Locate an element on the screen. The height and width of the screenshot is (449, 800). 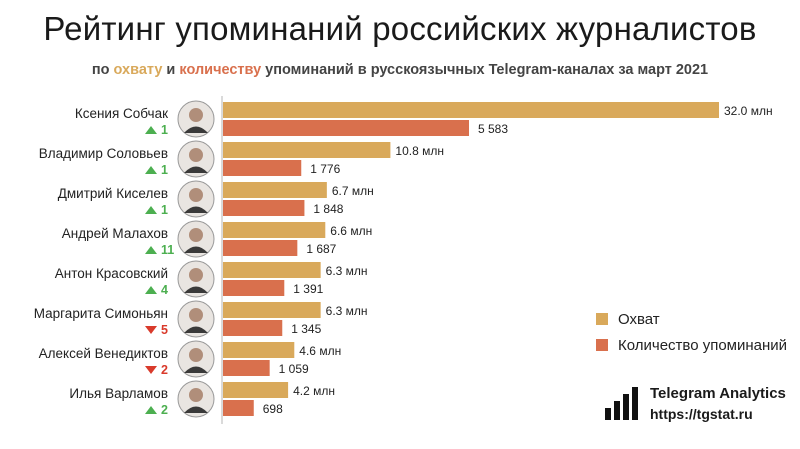
category-label-алексей-венедиктов: Алексей Венедиктов is located at coordinates (103, 353).